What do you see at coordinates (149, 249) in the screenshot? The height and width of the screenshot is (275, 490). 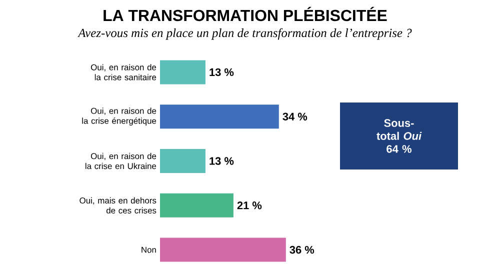 I see `y-tick-label: Non` at bounding box center [149, 249].